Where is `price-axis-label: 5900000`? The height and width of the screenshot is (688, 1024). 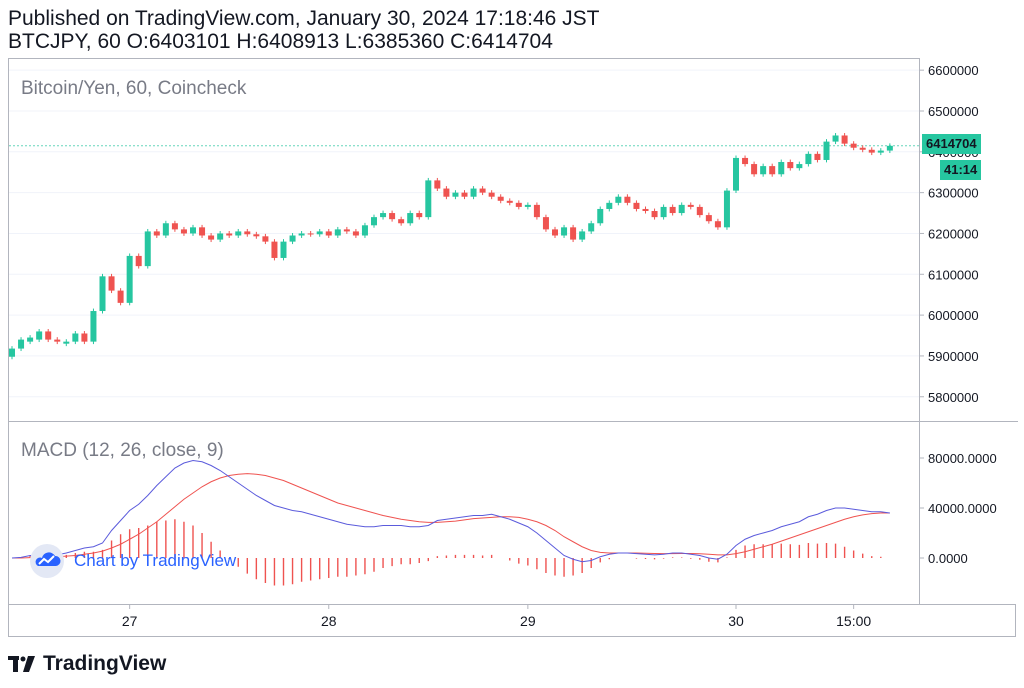 price-axis-label: 5900000 is located at coordinates (953, 356).